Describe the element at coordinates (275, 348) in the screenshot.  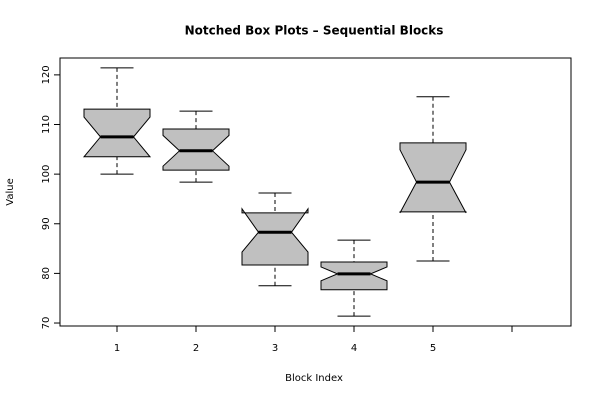
I see `x-tick-label: 3` at that location.